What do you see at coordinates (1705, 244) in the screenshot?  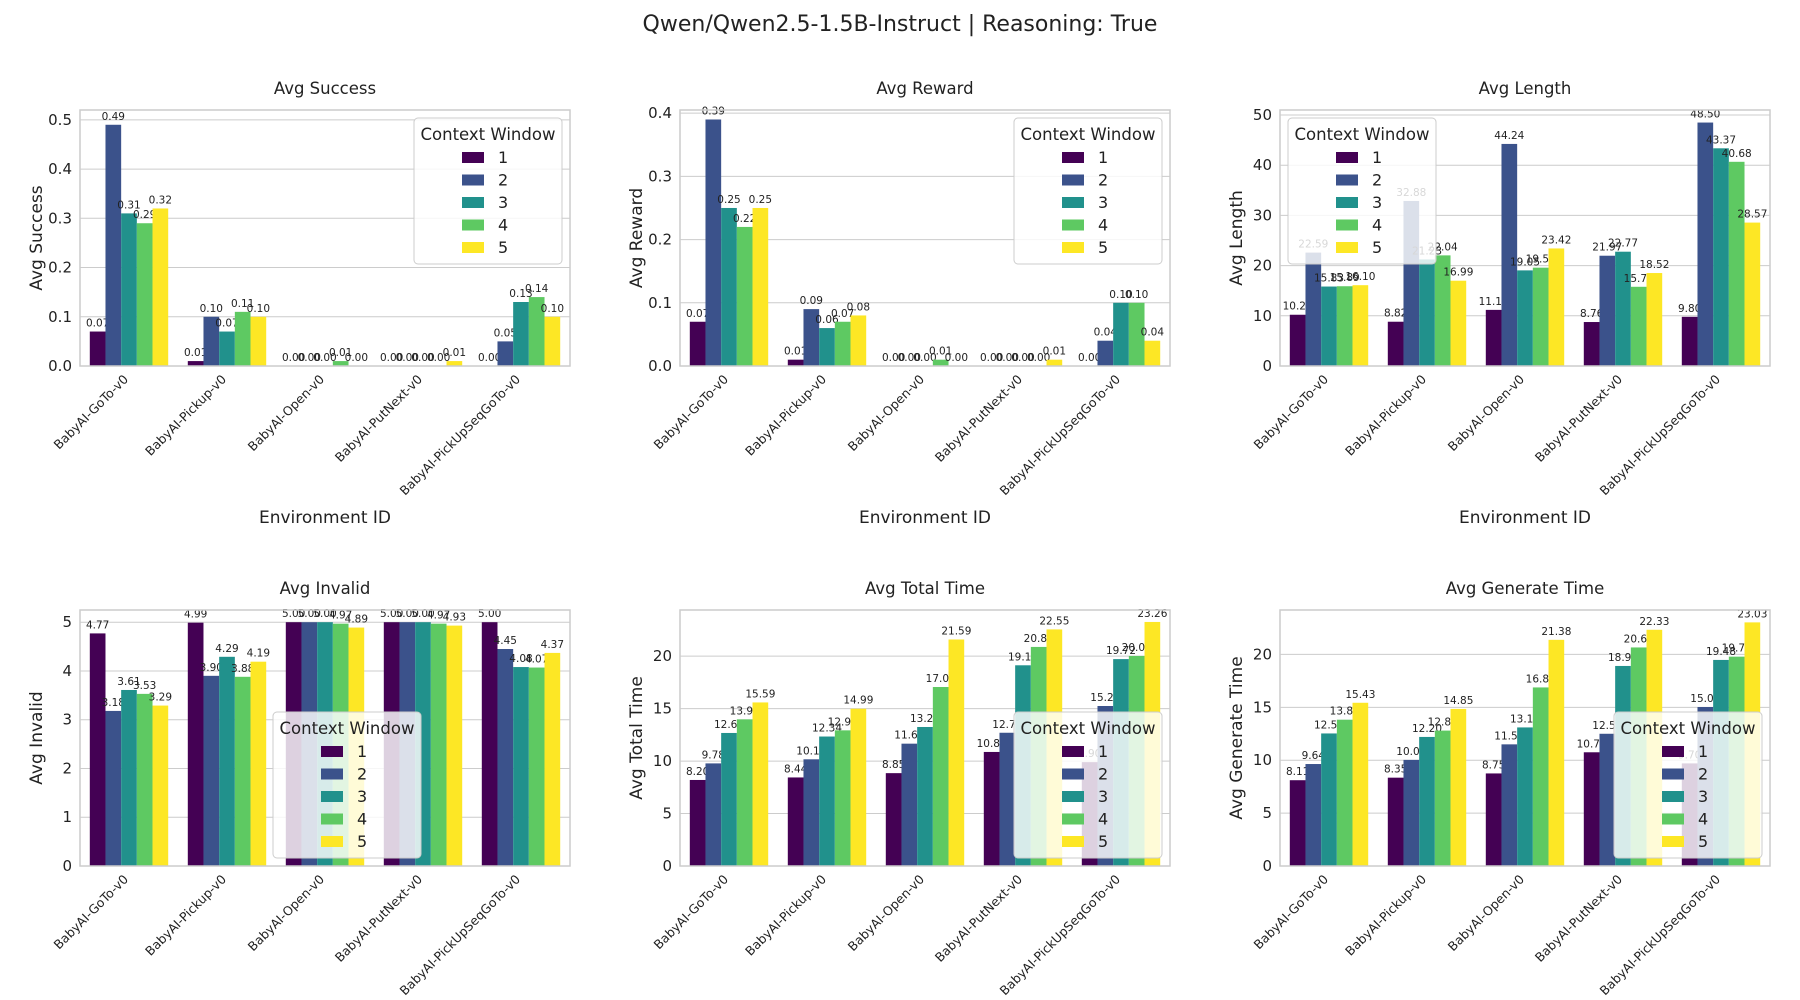 I see `bar-babyai-pickupseqgoto-v0-cw2` at bounding box center [1705, 244].